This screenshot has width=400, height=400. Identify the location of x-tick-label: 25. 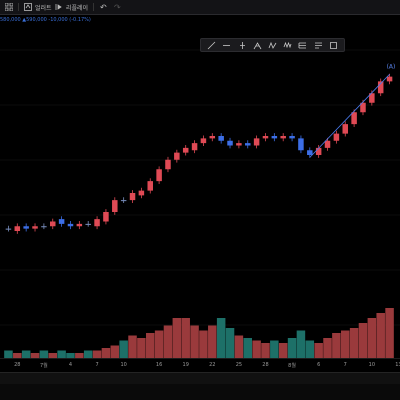
(239, 365).